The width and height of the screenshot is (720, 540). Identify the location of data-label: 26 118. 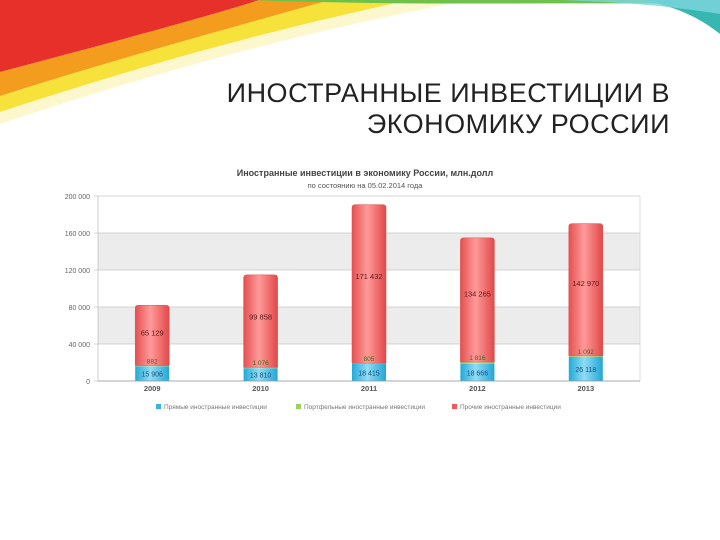
(585, 370).